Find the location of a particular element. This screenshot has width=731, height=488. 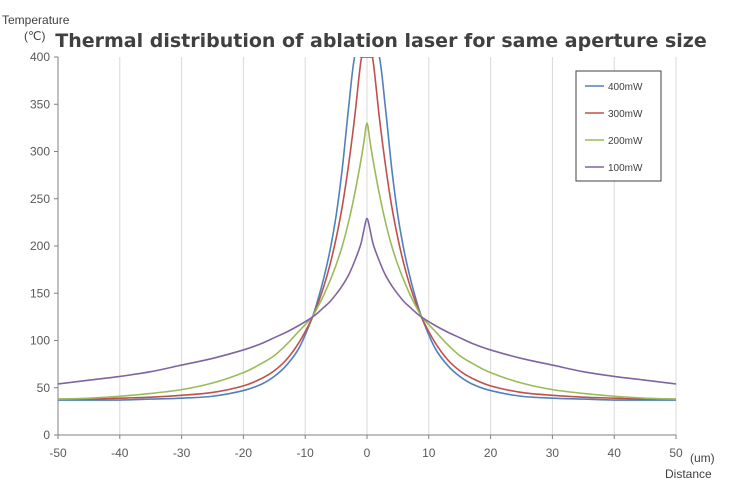

y-tick-label: 100 is located at coordinates (40, 341).